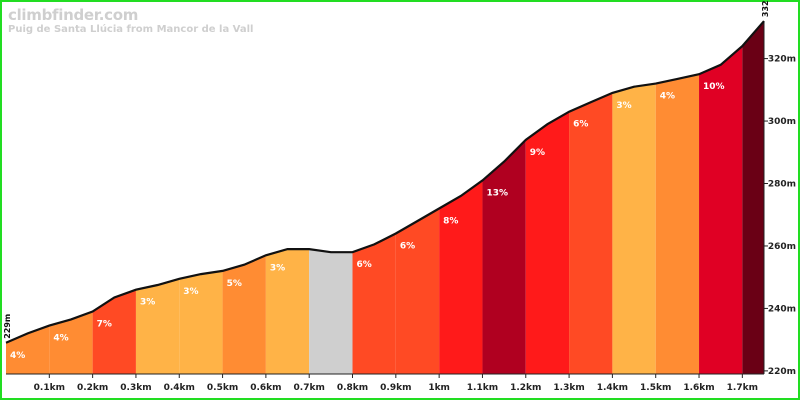 The width and height of the screenshot is (800, 400). I want to click on x-tick-label-11: 1.1km, so click(482, 388).